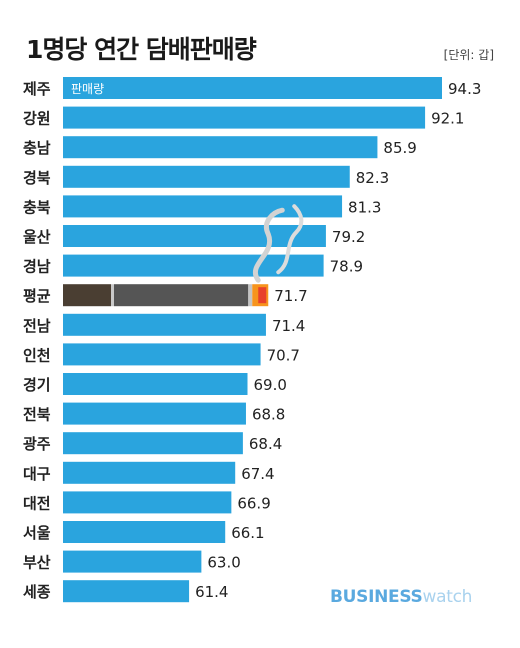 The width and height of the screenshot is (520, 648). I want to click on value-label: 68.4, so click(265, 444).